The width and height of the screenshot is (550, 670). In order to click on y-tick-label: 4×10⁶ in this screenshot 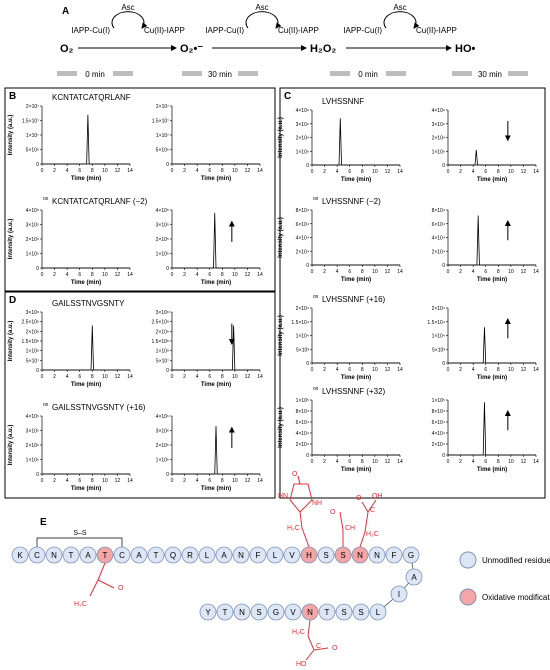, I will do `click(32, 417)`.